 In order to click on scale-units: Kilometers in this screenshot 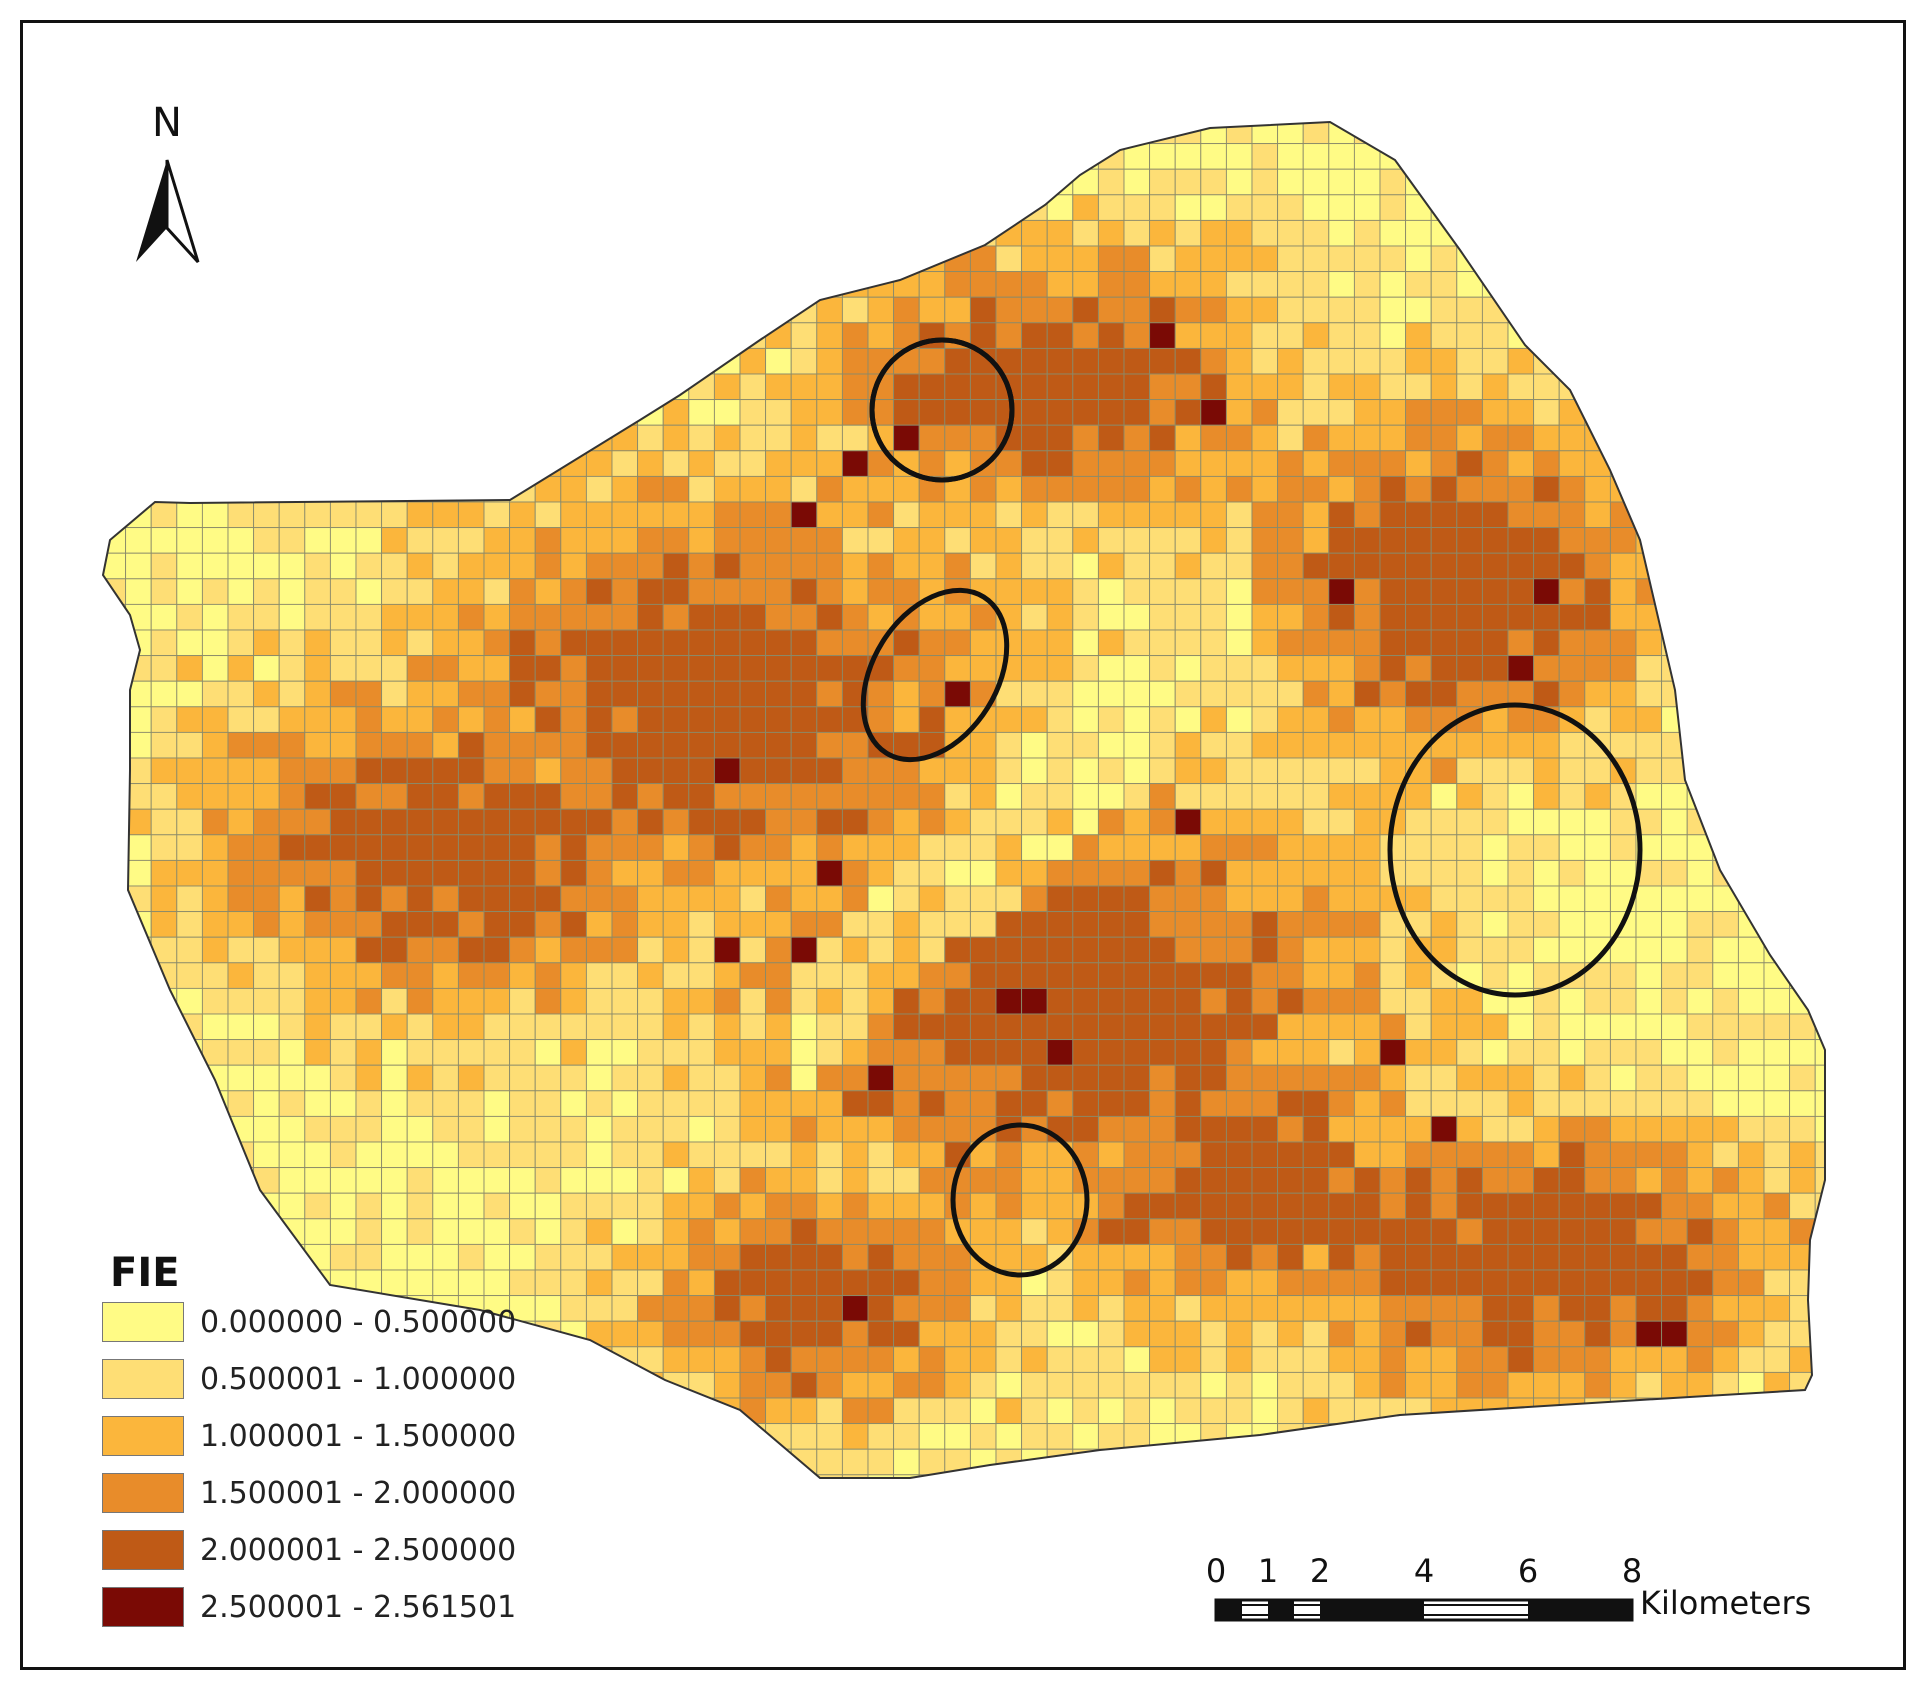, I will do `click(1726, 1603)`.